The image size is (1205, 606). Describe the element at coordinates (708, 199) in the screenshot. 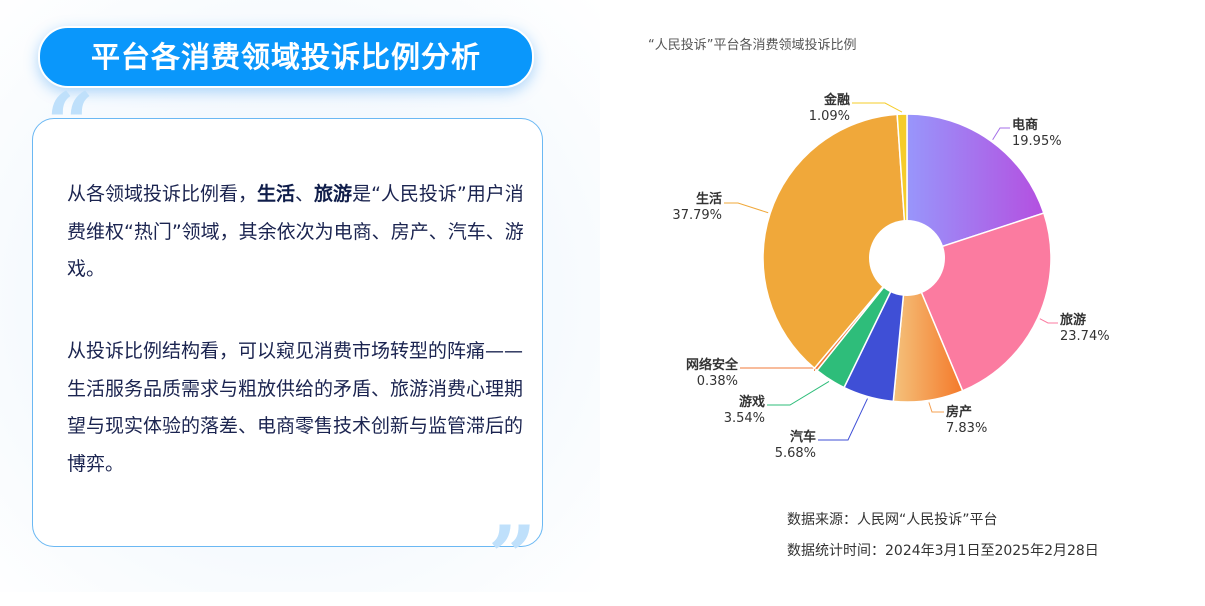

I see `slice-name: 生活` at that location.